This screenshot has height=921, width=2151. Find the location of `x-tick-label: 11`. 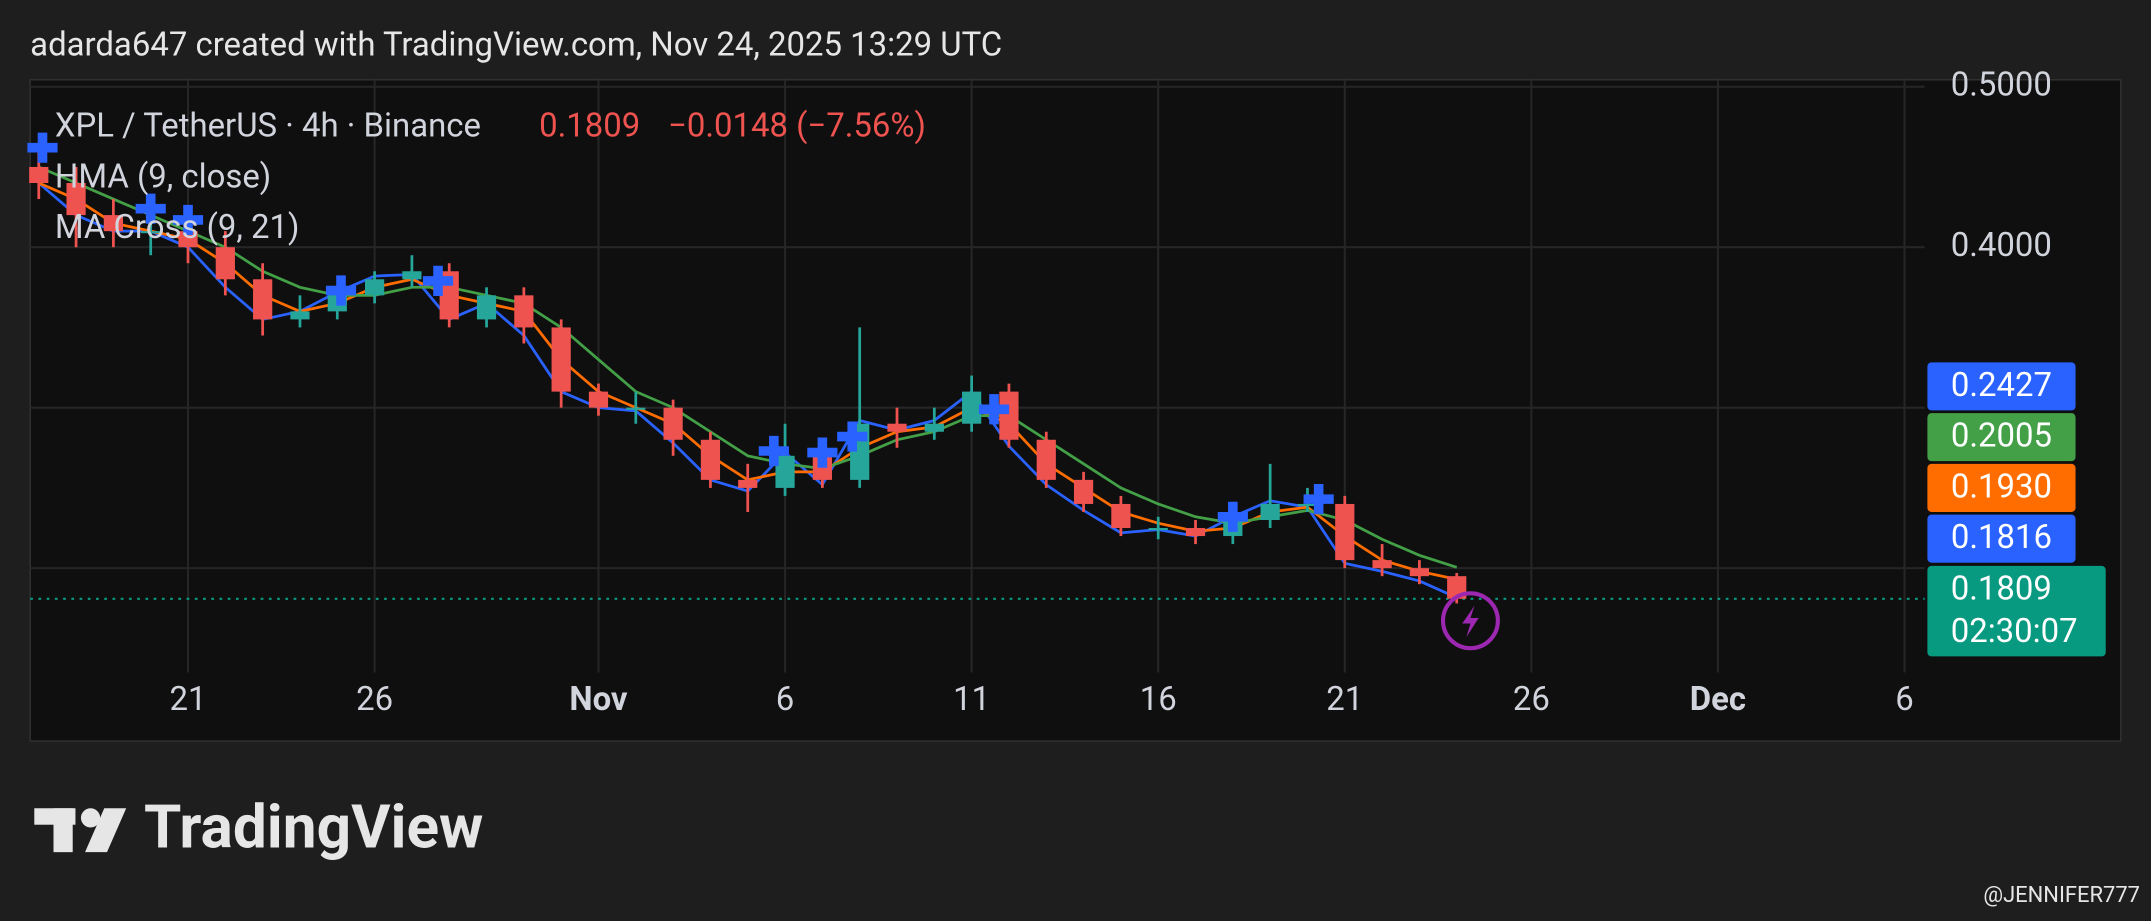

x-tick-label: 11 is located at coordinates (971, 699).